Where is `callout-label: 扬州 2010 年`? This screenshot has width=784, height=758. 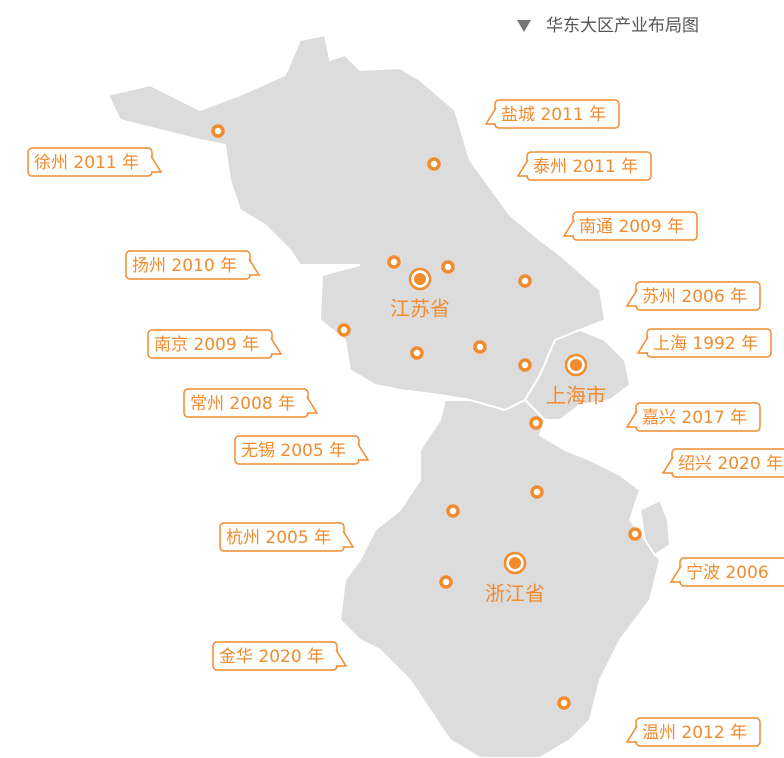 callout-label: 扬州 2010 年 is located at coordinates (184, 266).